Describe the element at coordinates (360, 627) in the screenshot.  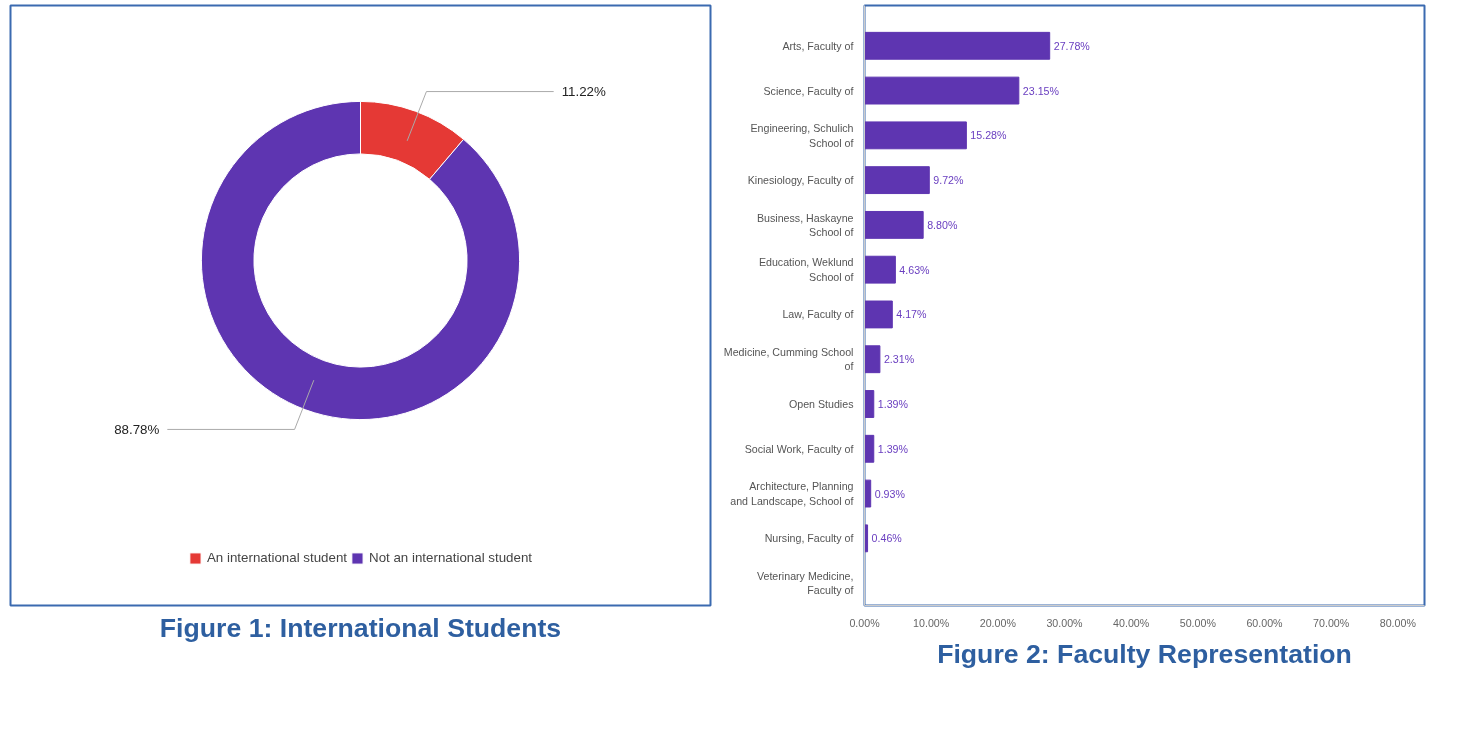
I see `text: Figure 1: International Students` at that location.